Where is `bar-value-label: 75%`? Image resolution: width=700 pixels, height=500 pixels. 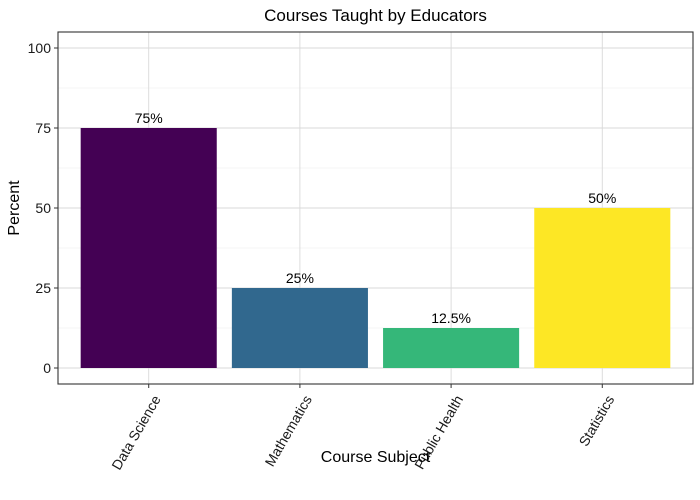 bar-value-label: 75% is located at coordinates (149, 118).